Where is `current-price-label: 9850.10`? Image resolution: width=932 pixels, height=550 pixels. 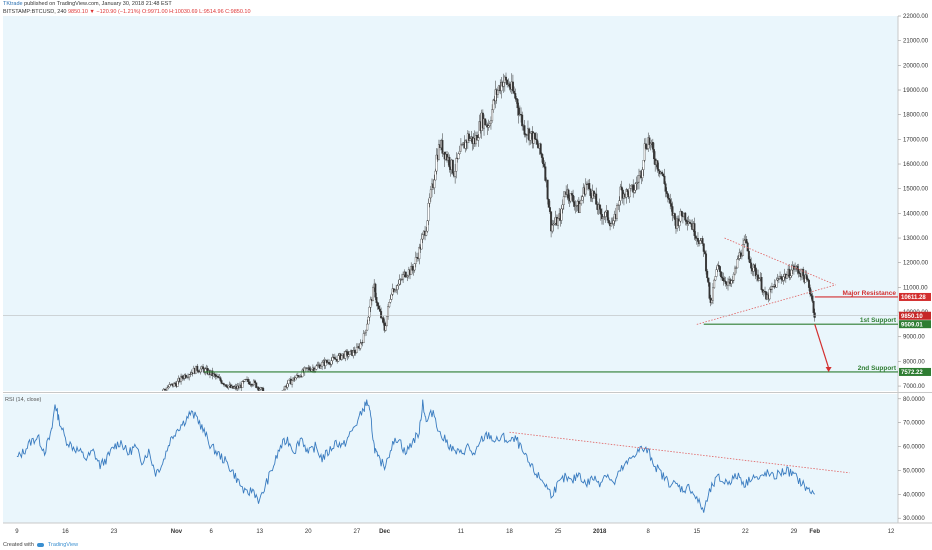 current-price-label: 9850.10 is located at coordinates (912, 317).